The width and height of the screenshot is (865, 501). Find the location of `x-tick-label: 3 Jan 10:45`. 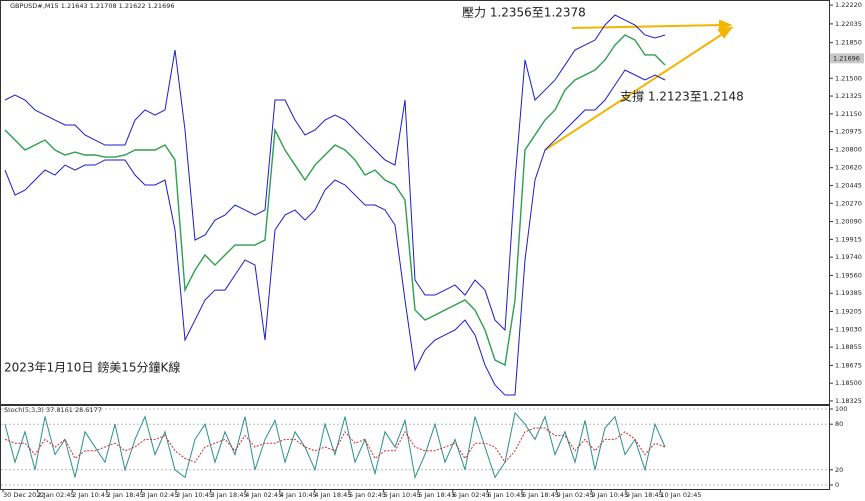

x-tick-label: 3 Jan 10:45 is located at coordinates (194, 495).